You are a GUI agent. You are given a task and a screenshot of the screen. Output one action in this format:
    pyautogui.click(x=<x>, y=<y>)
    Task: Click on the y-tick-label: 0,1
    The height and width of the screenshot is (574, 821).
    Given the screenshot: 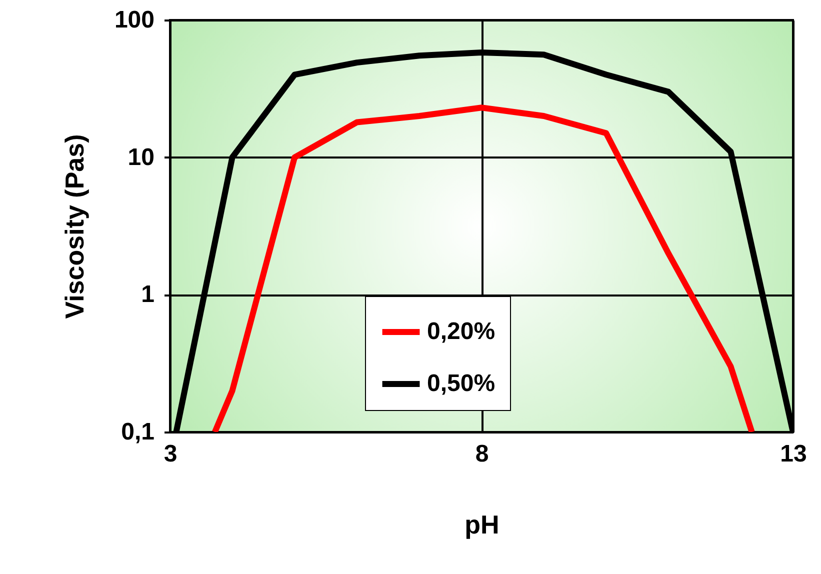 What is the action you would take?
    pyautogui.click(x=137, y=432)
    